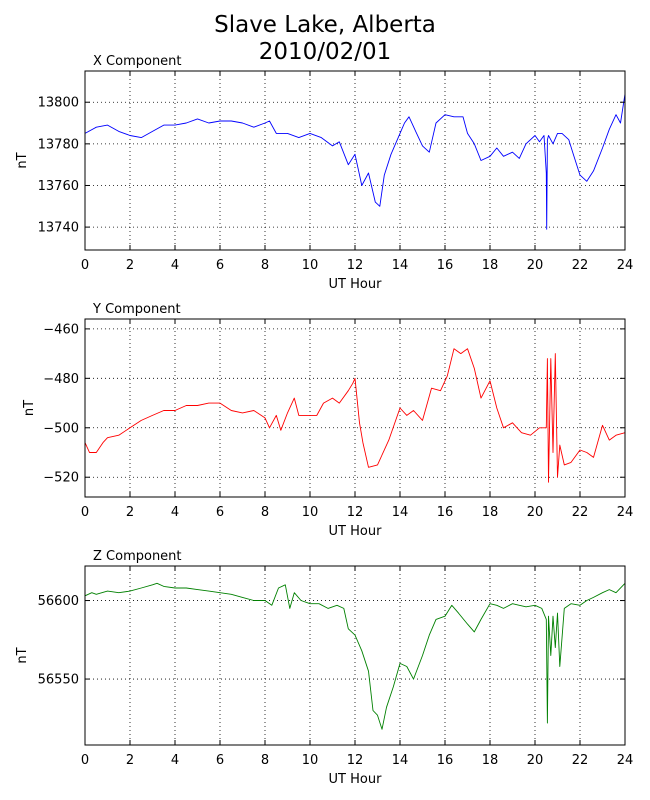 Image resolution: width=650 pixels, height=800 pixels. What do you see at coordinates (325, 52) in the screenshot?
I see `chart-title-date: 2010/02/01` at bounding box center [325, 52].